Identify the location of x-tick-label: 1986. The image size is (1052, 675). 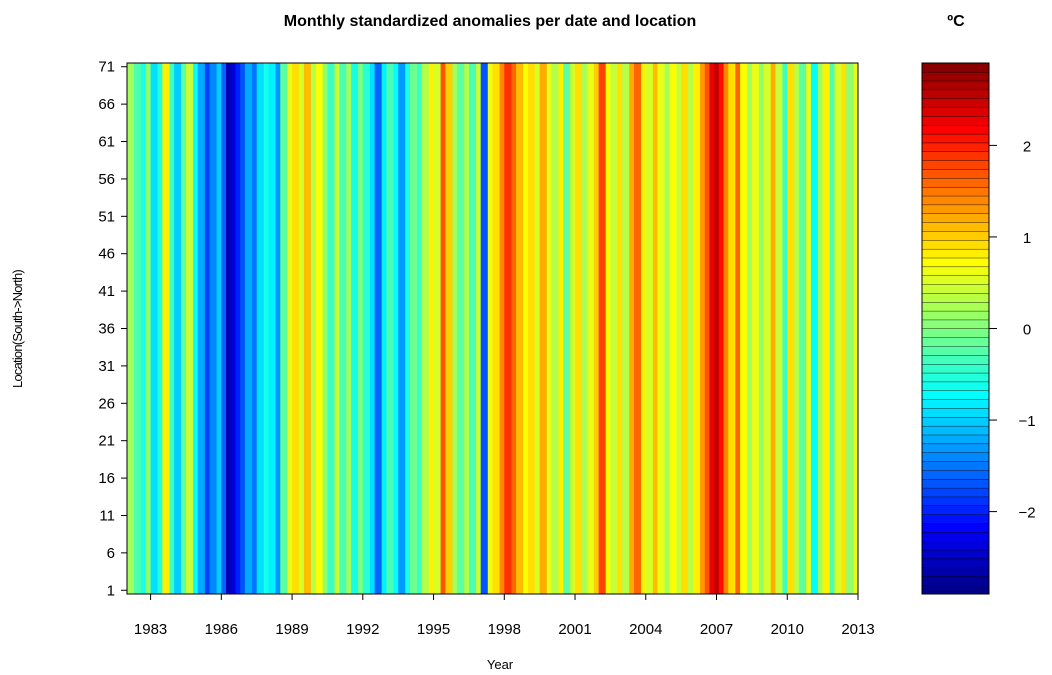
(221, 629).